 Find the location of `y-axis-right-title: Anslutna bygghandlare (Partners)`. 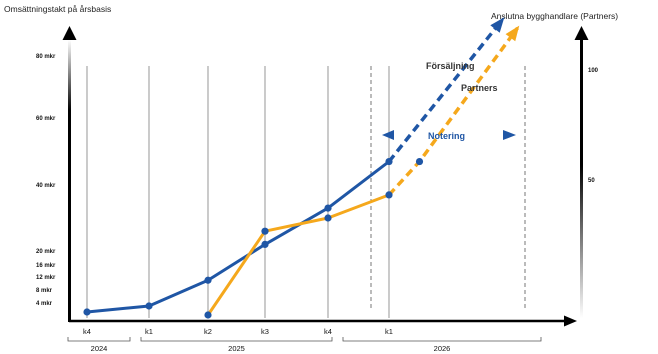

y-axis-right-title: Anslutna bygghandlare (Partners) is located at coordinates (554, 16).